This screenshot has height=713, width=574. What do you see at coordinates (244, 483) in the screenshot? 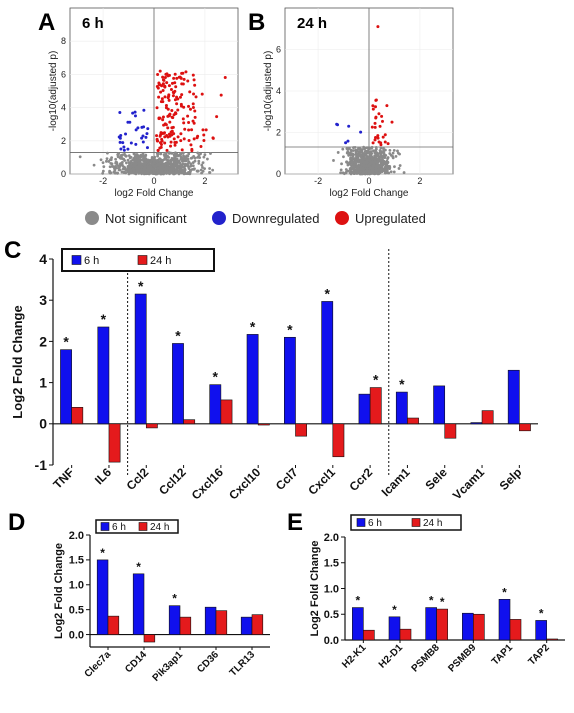
I see `category-label: Cxcl10` at bounding box center [244, 483].